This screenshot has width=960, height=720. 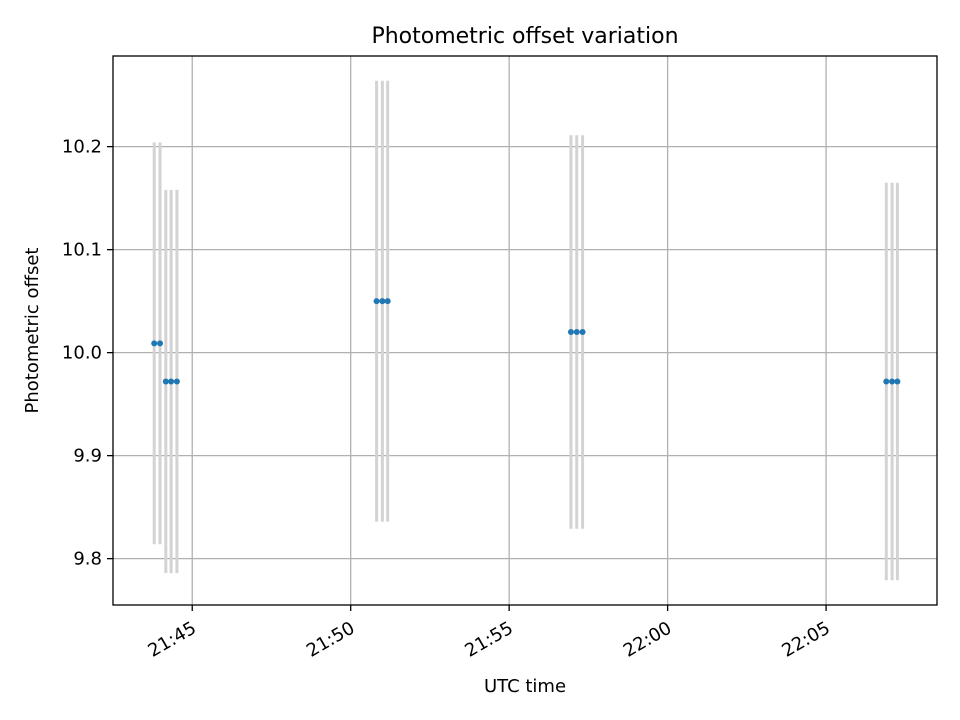 What do you see at coordinates (805, 640) in the screenshot?
I see `x-tick-label: 22:05` at bounding box center [805, 640].